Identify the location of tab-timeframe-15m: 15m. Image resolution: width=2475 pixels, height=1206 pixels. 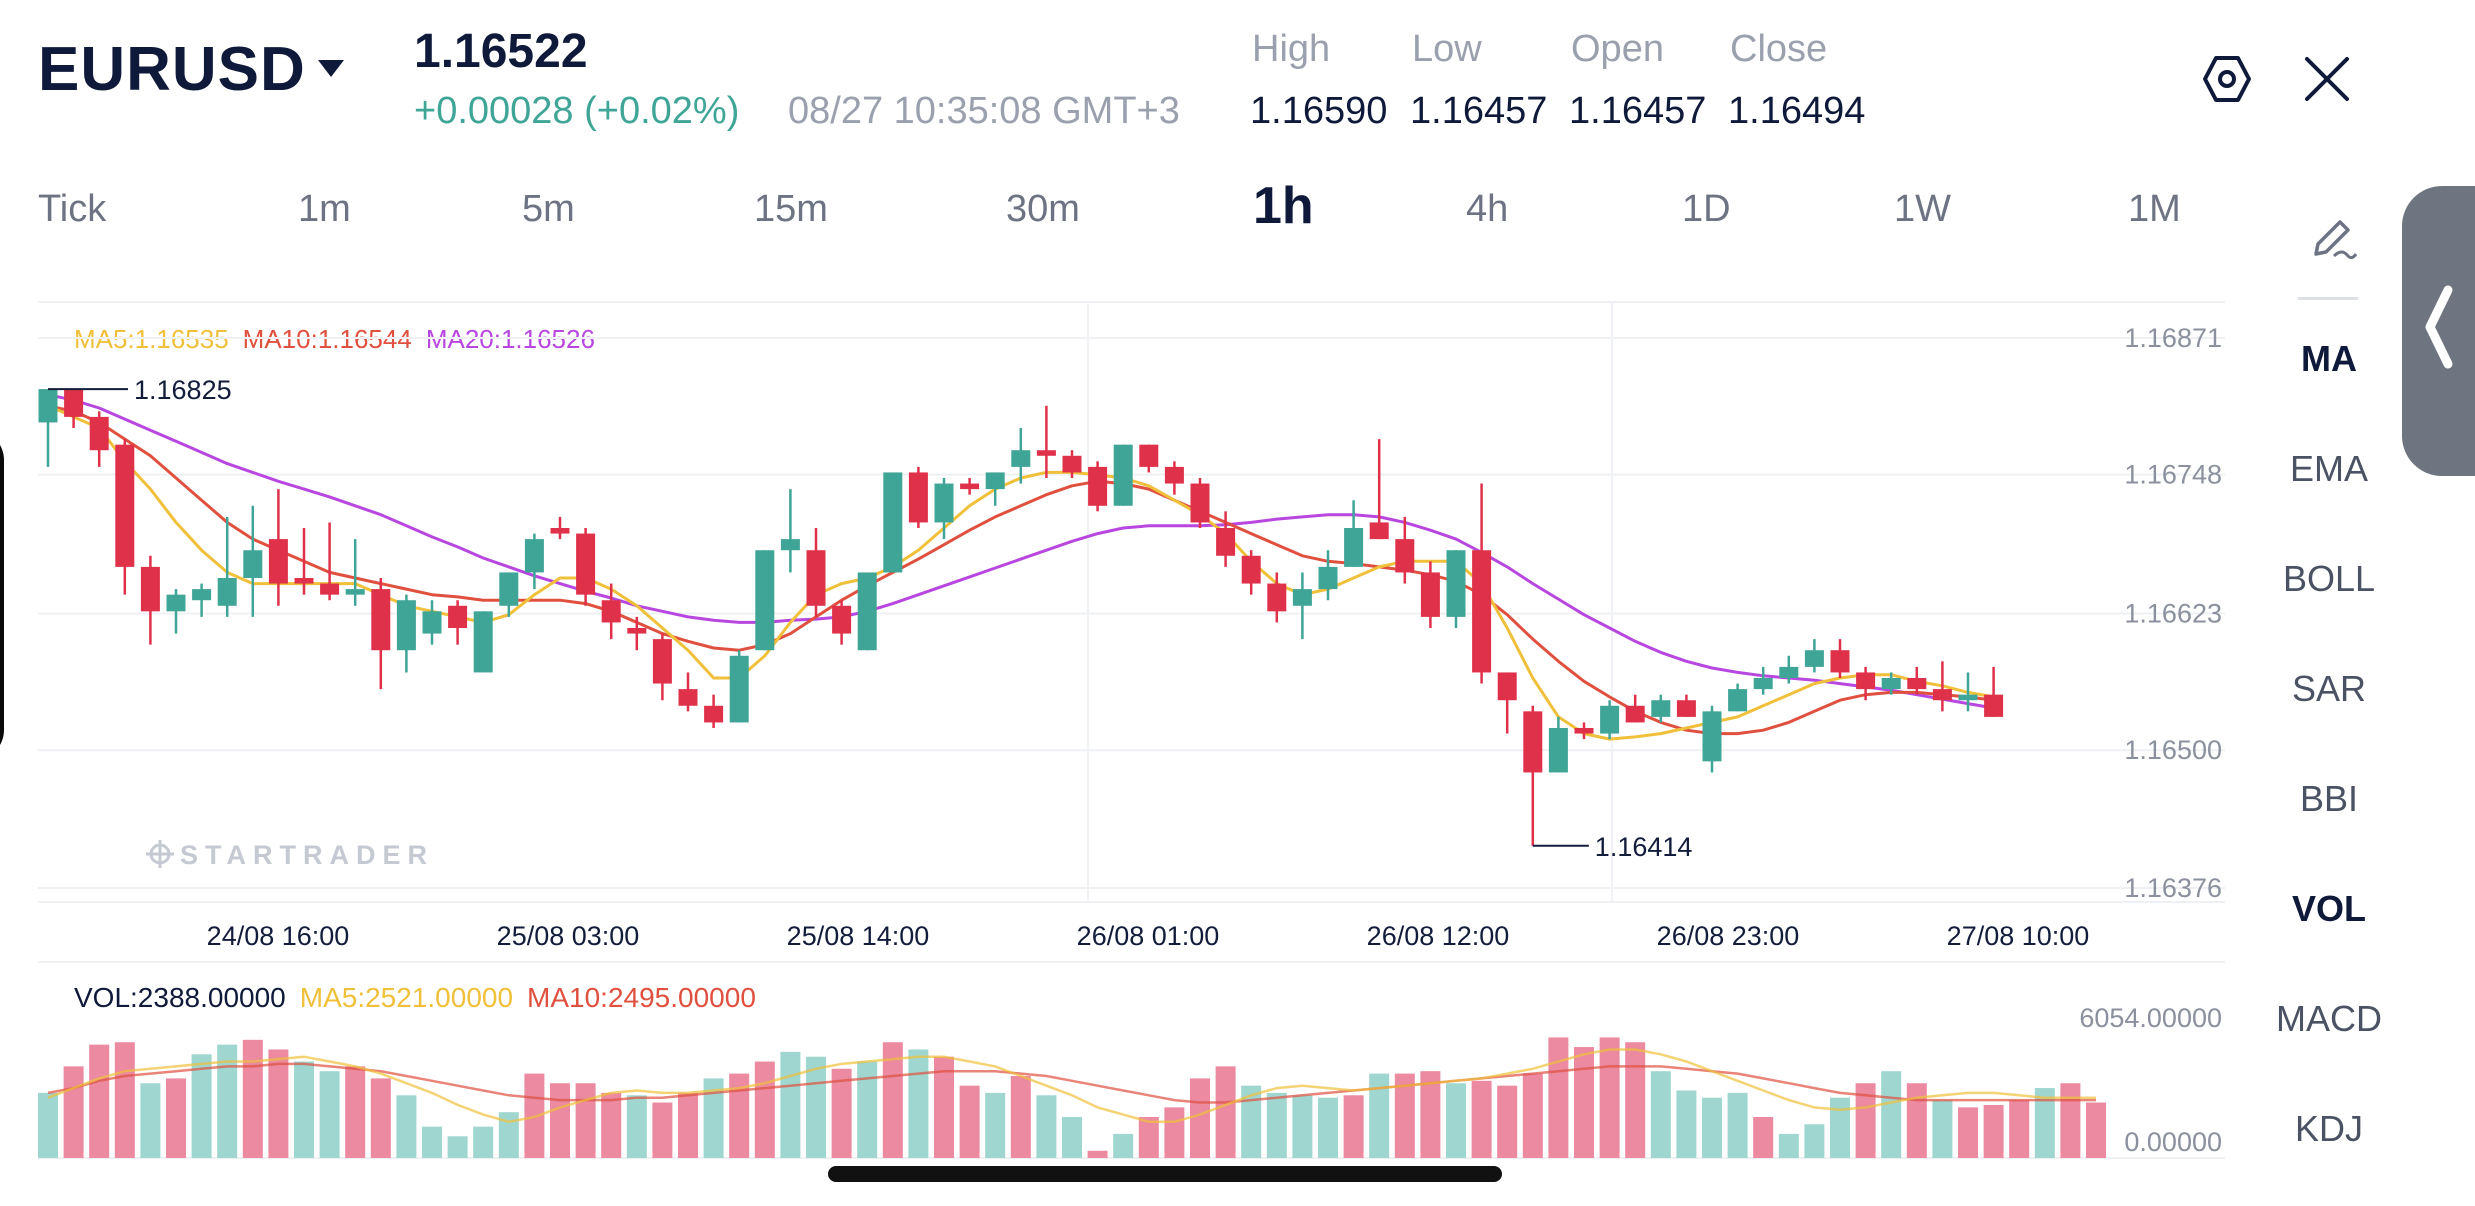
(791, 209).